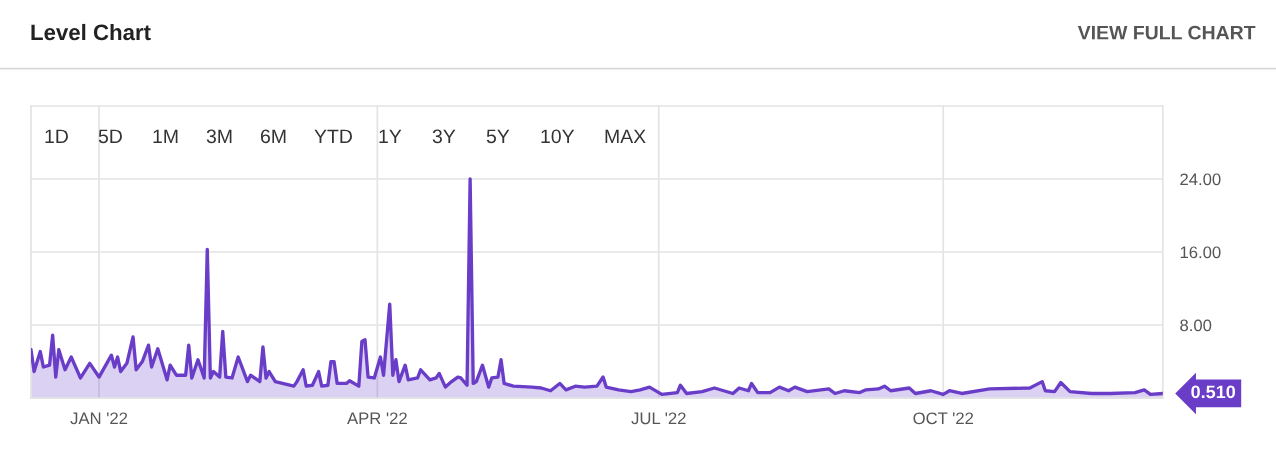 The height and width of the screenshot is (457, 1276). Describe the element at coordinates (1196, 325) in the screenshot. I see `y-tick-label: 8.00` at that location.